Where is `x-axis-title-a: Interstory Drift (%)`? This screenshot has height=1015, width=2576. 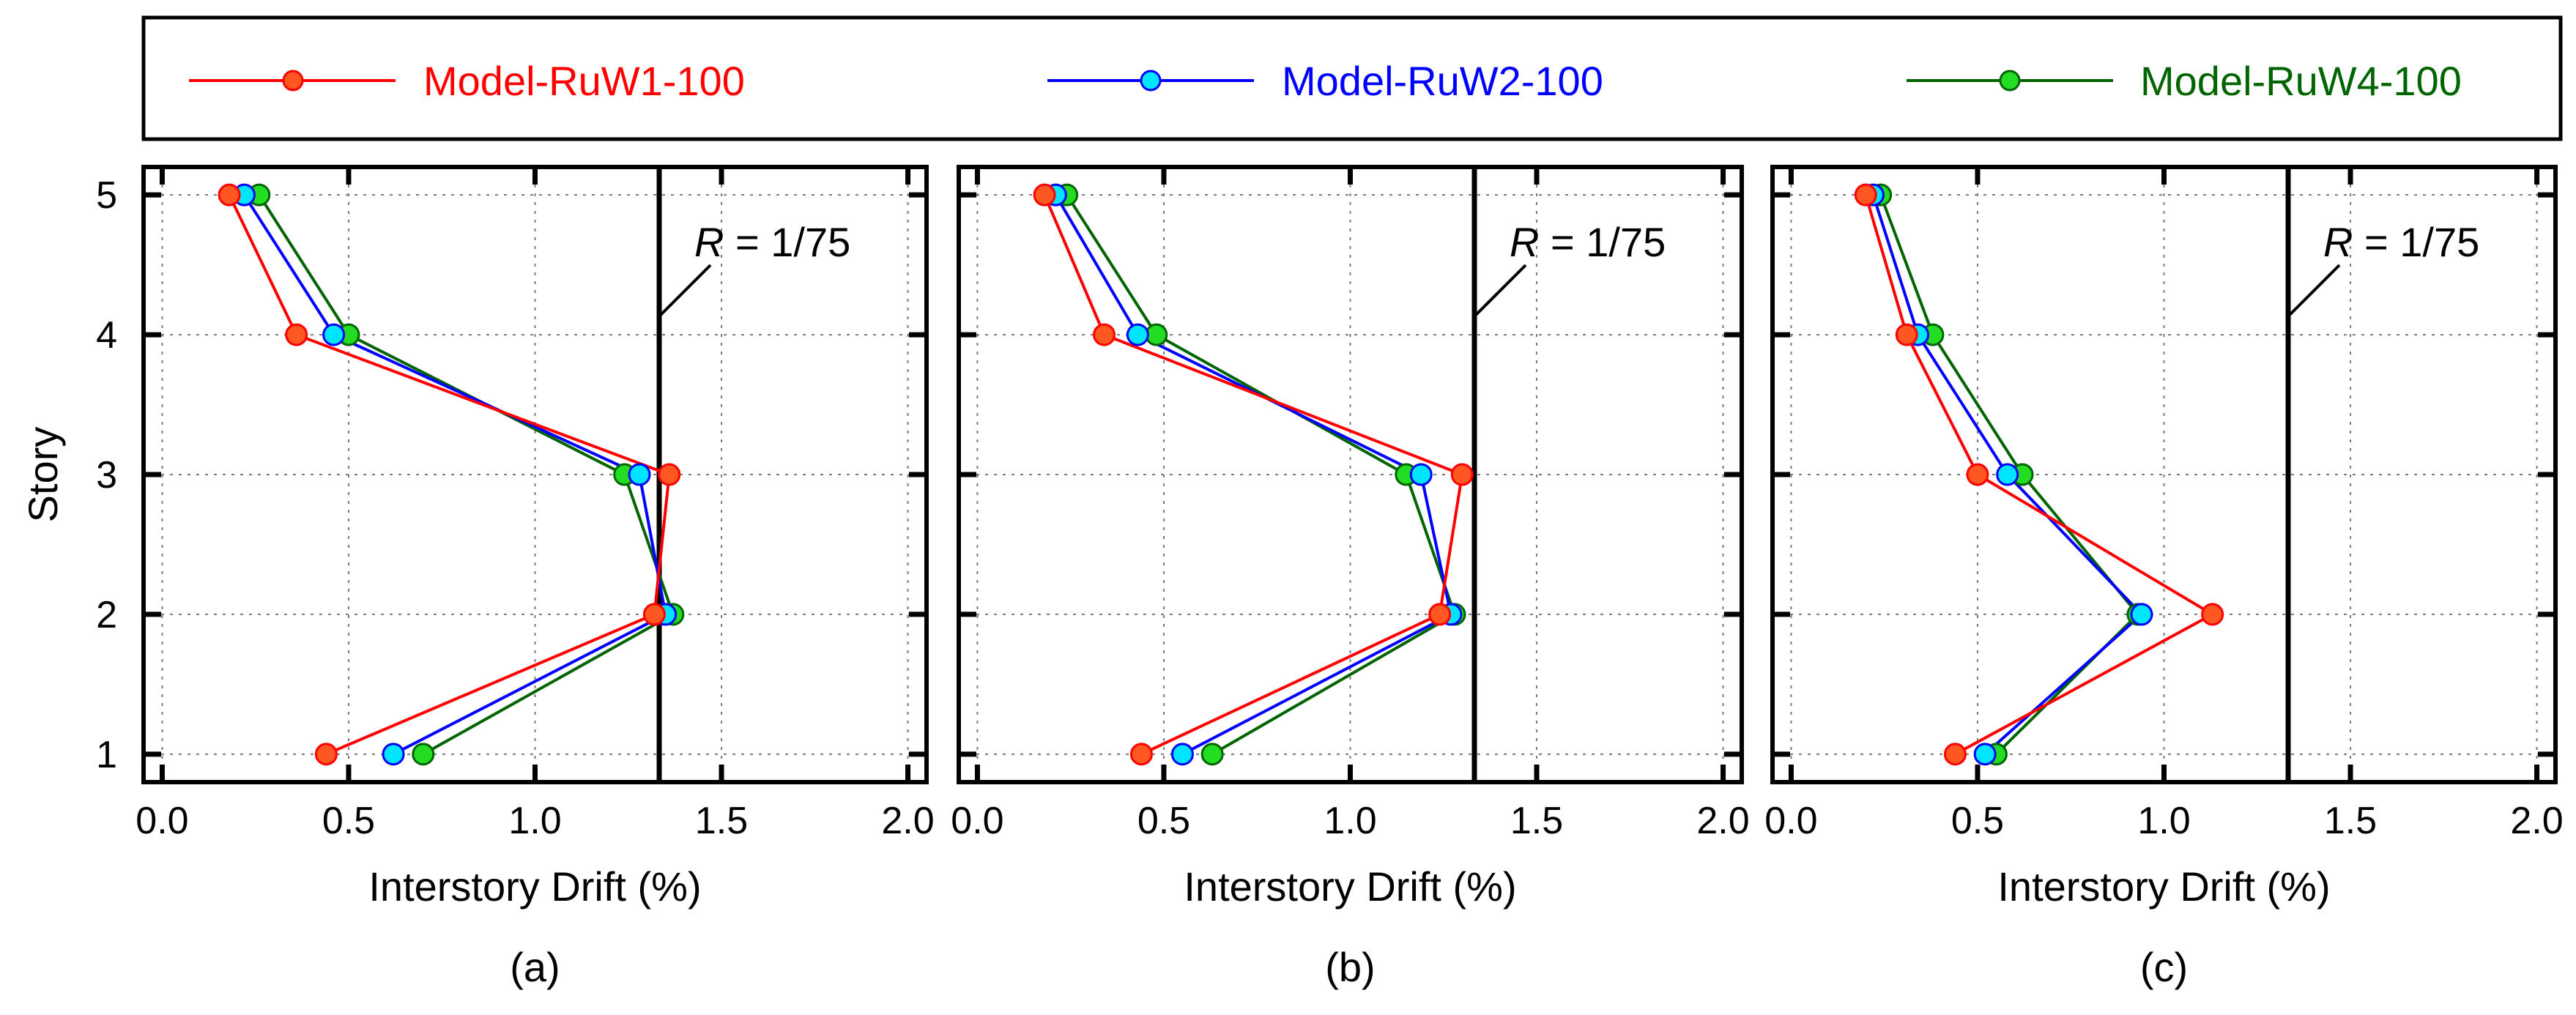
x-axis-title-a: Interstory Drift (%) is located at coordinates (534, 887).